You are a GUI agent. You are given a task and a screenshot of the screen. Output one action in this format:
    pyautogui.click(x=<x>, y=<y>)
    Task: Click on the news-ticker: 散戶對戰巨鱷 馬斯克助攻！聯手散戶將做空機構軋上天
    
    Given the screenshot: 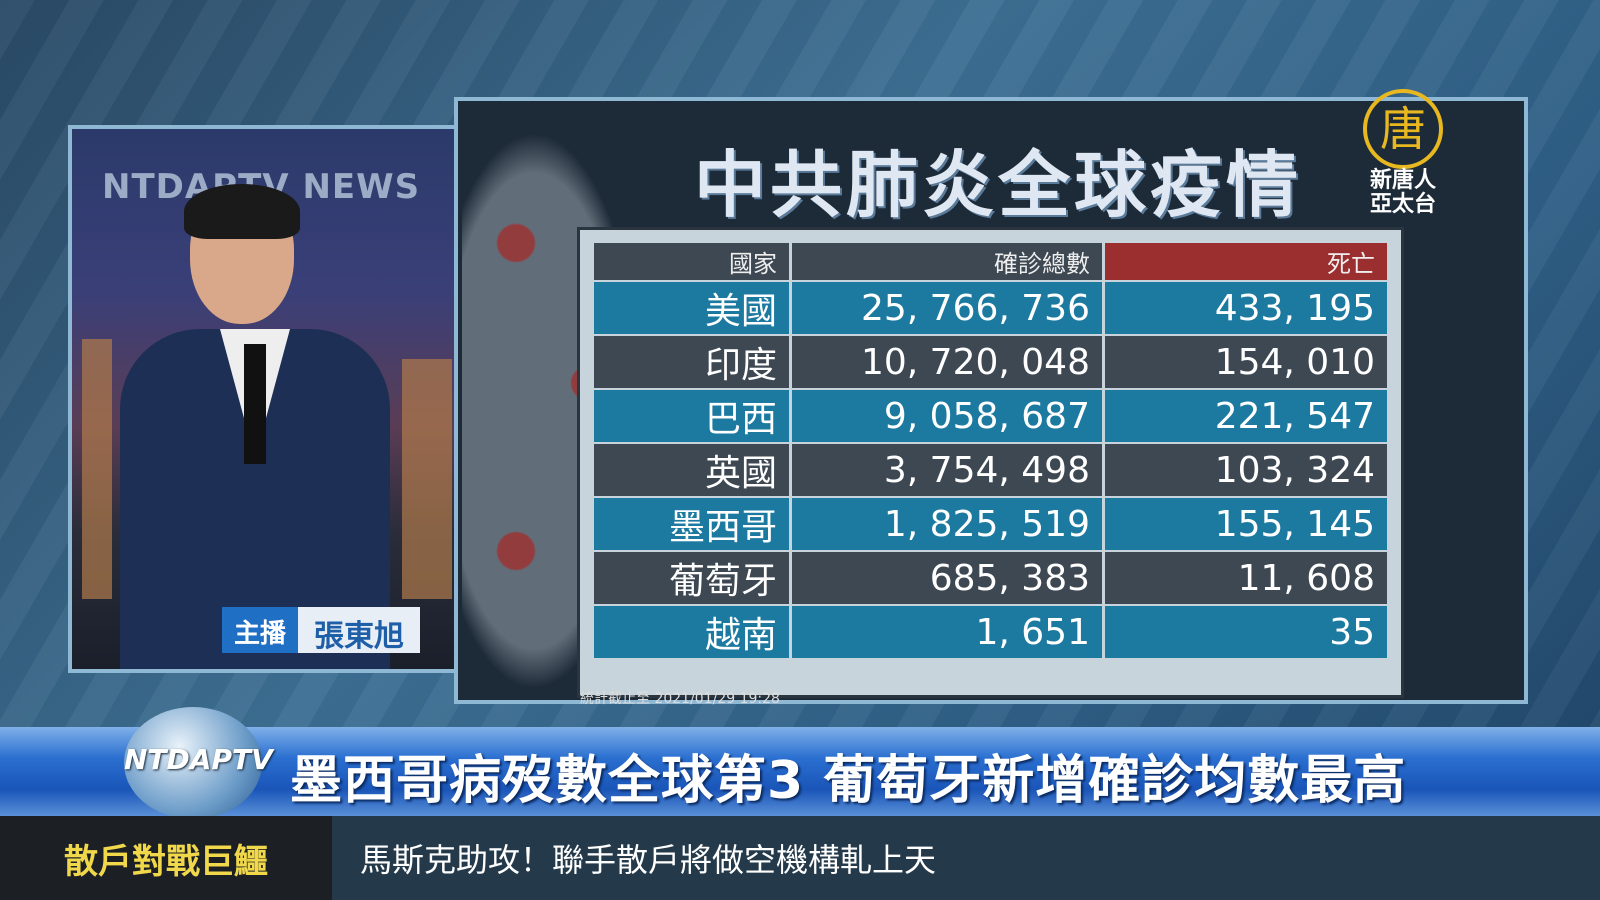 What is the action you would take?
    pyautogui.click(x=800, y=858)
    